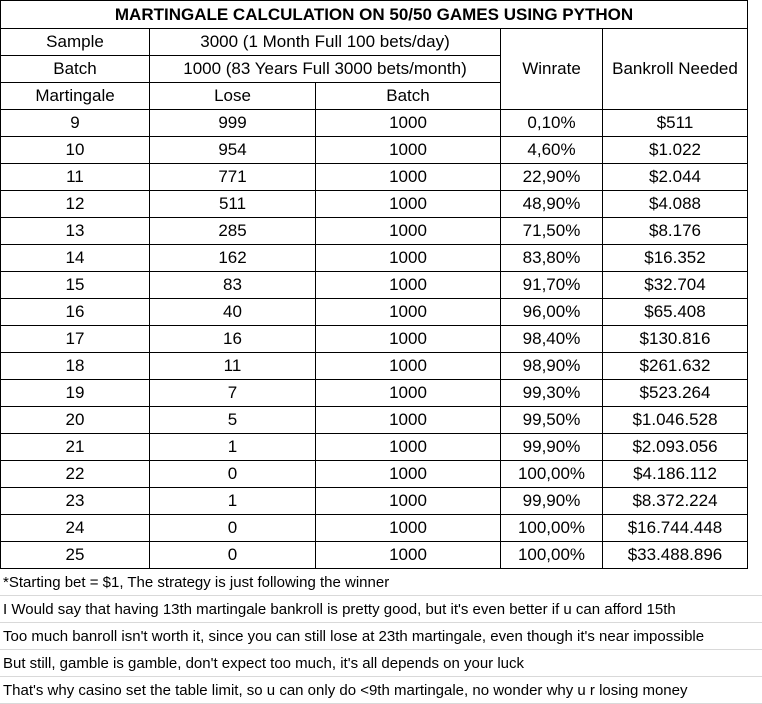 Image resolution: width=762 pixels, height=704 pixels. What do you see at coordinates (675, 420) in the screenshot?
I see `bankroll-cell: $1.046.528` at bounding box center [675, 420].